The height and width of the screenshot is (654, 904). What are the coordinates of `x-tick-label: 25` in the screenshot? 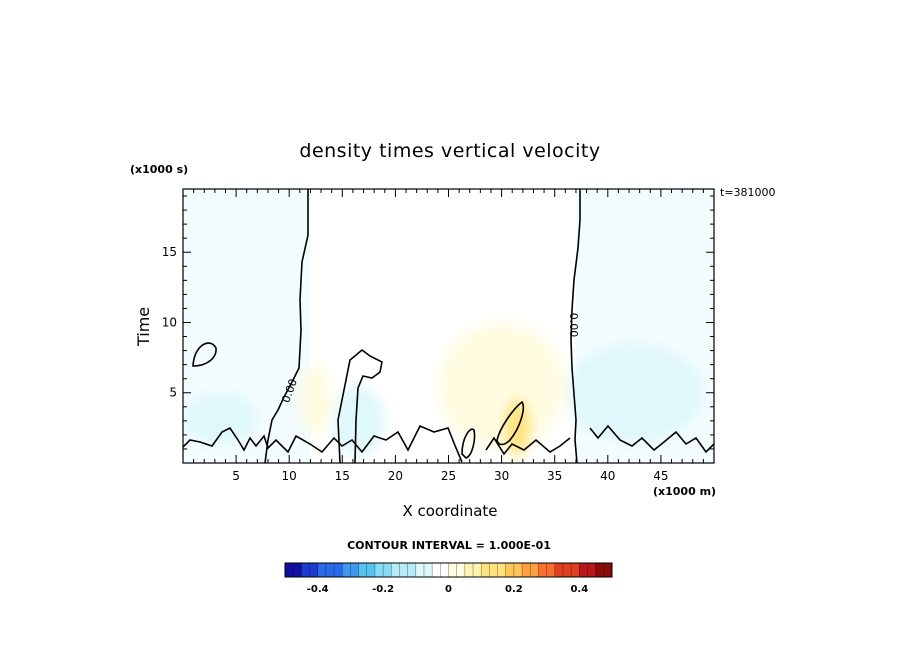 It's located at (448, 476).